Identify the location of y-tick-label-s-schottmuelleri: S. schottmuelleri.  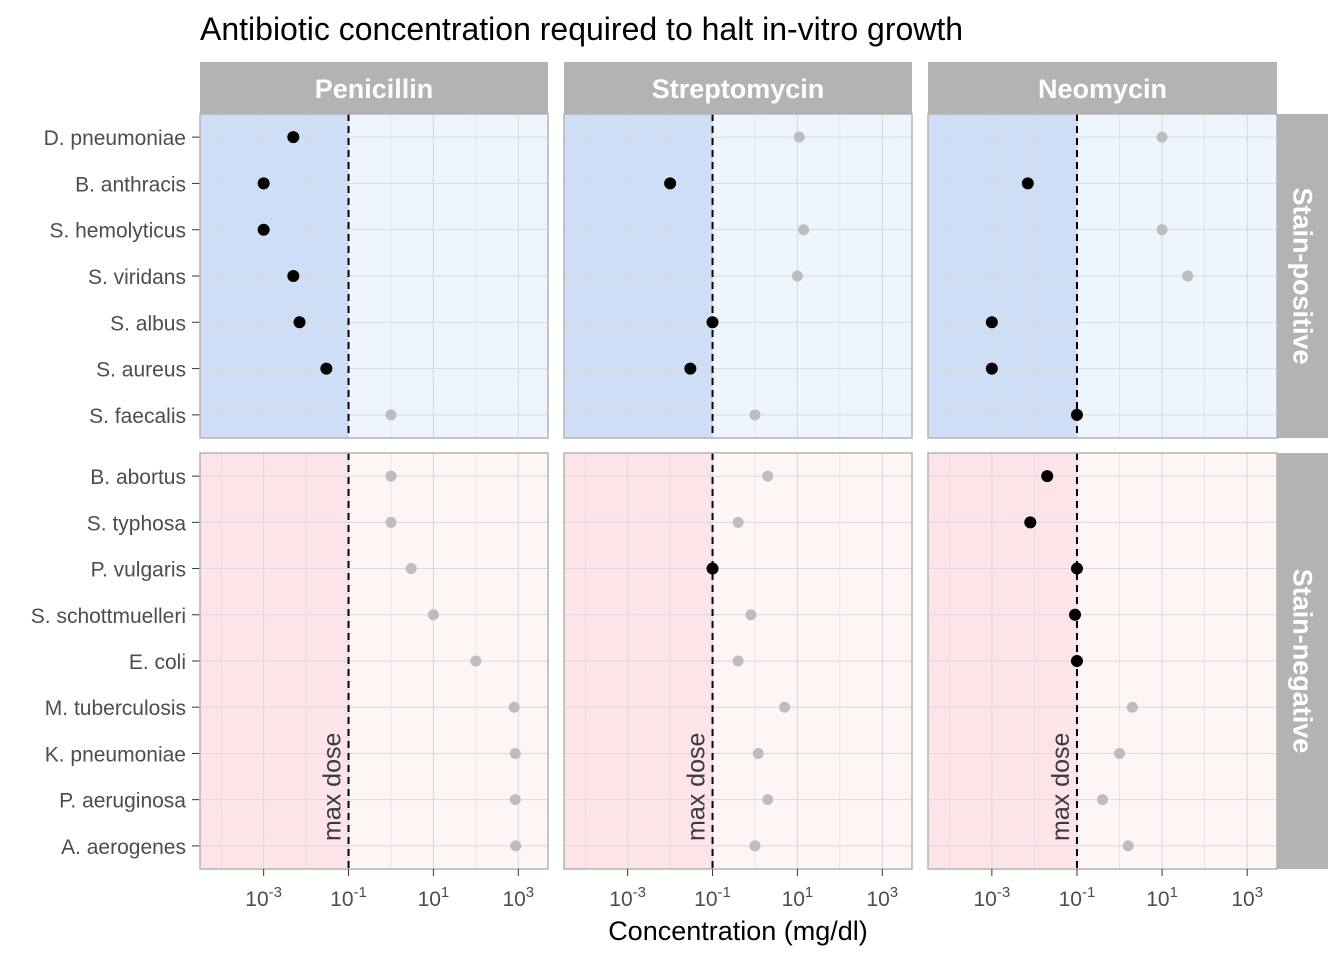
(108, 616).